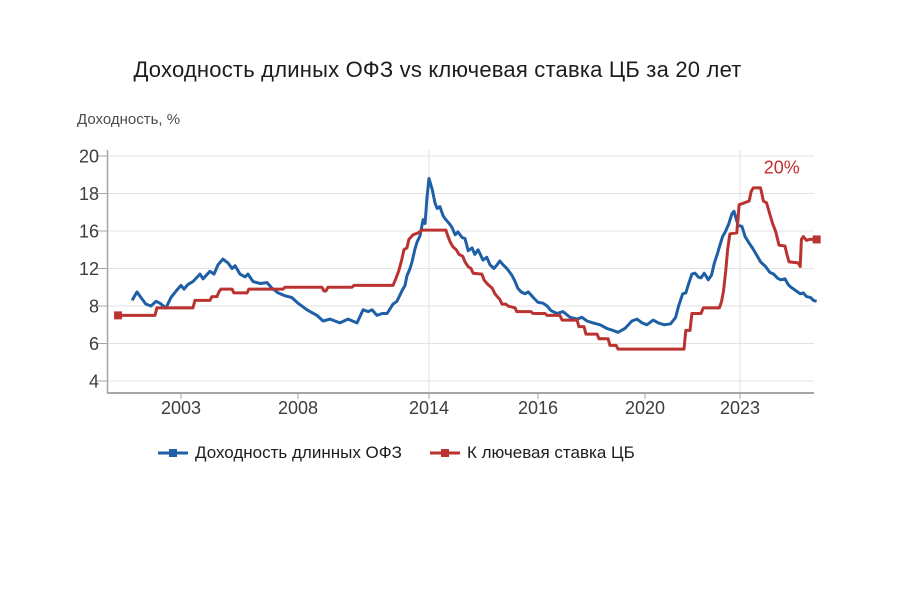 The width and height of the screenshot is (900, 600). I want to click on legend-item-ofz: Доходность длинных ОФЗ, so click(280, 453).